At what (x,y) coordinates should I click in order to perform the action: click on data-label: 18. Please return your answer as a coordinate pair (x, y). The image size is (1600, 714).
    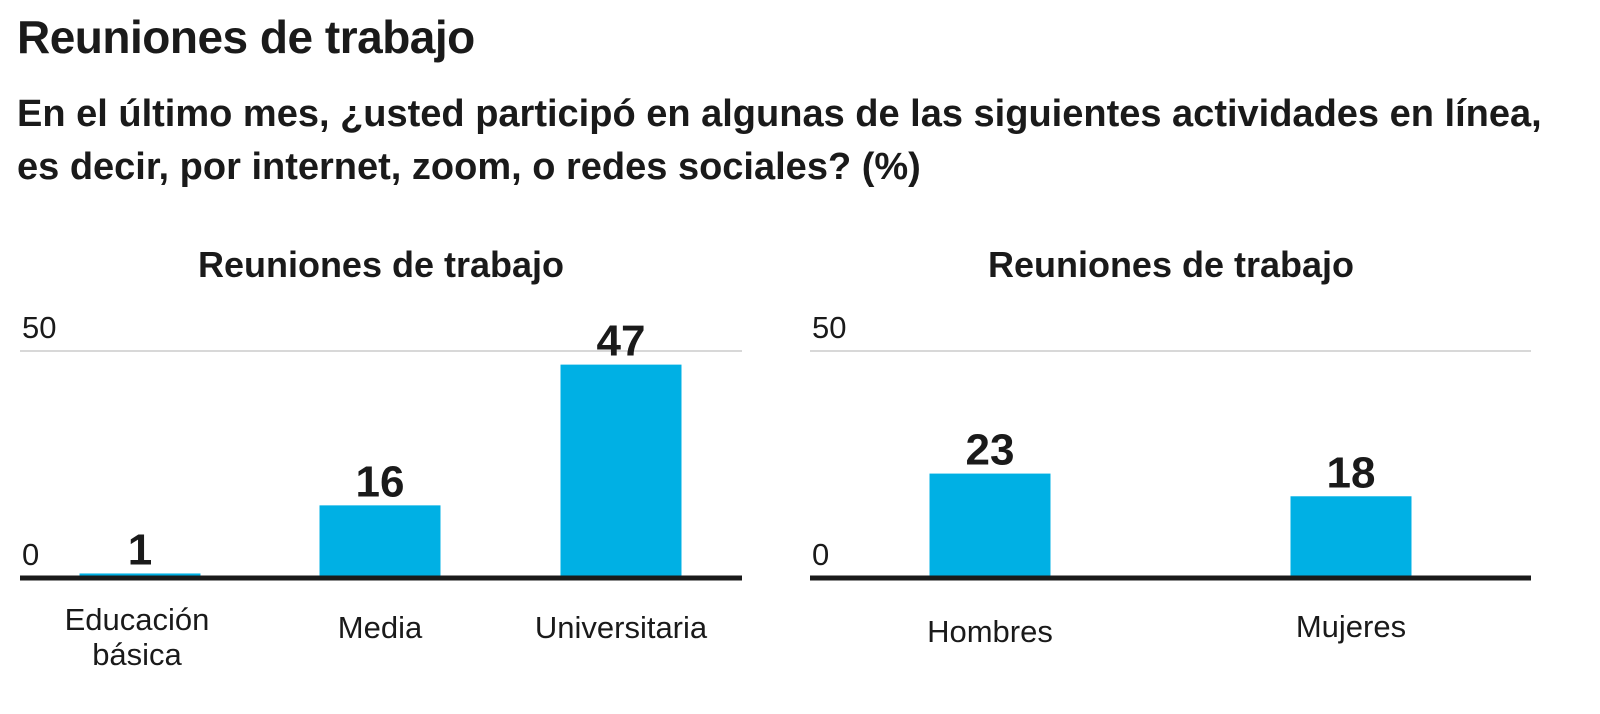
    Looking at the image, I should click on (1351, 472).